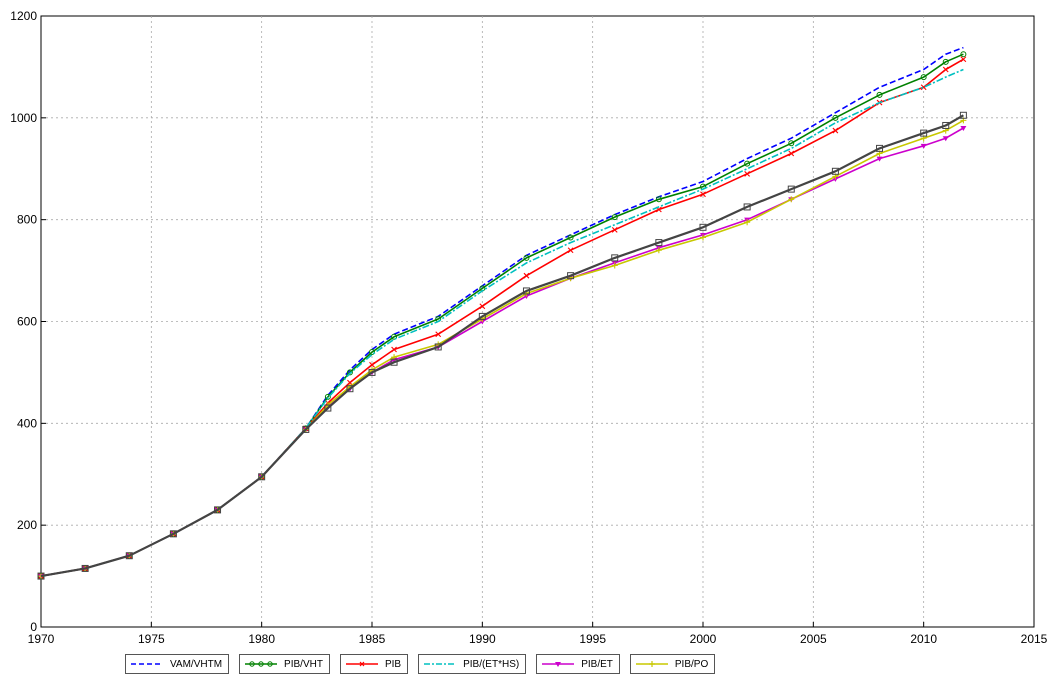  I want to click on legend-label-vam-vhtm: VAM/VHTM, so click(196, 664).